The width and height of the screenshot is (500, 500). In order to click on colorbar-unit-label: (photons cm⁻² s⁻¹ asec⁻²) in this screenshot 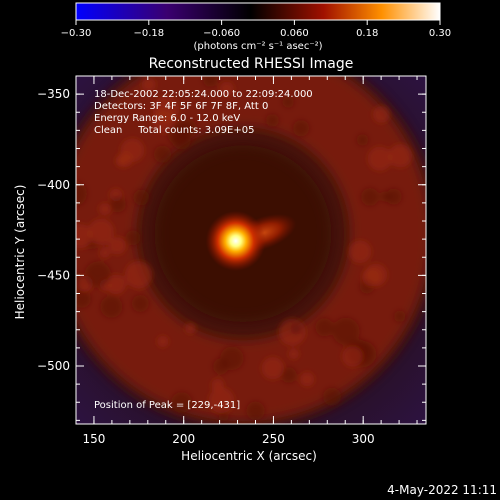, I will do `click(257, 46)`.